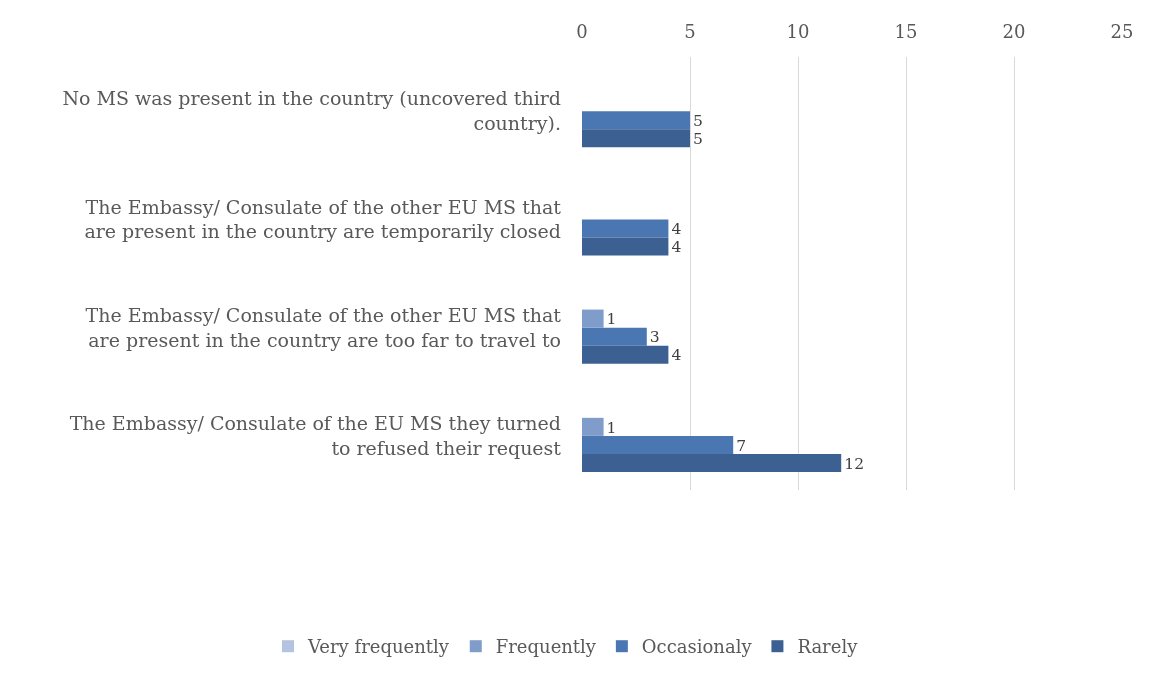 Image resolution: width=1158 pixels, height=677 pixels. Describe the element at coordinates (690, 32) in the screenshot. I see `x-tick-label: 5` at that location.